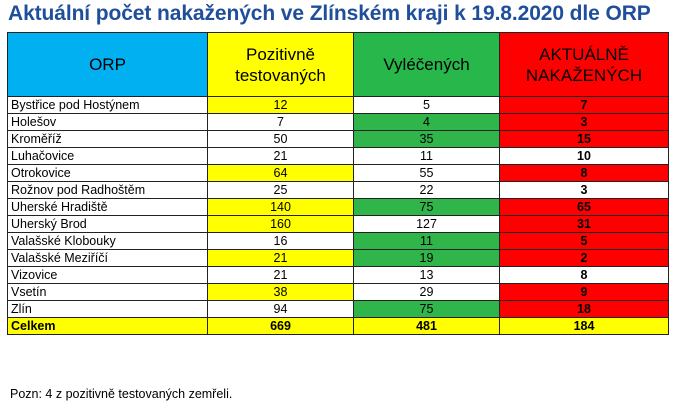 The image size is (690, 411). I want to click on vylecenych-cell: 5, so click(426, 105).